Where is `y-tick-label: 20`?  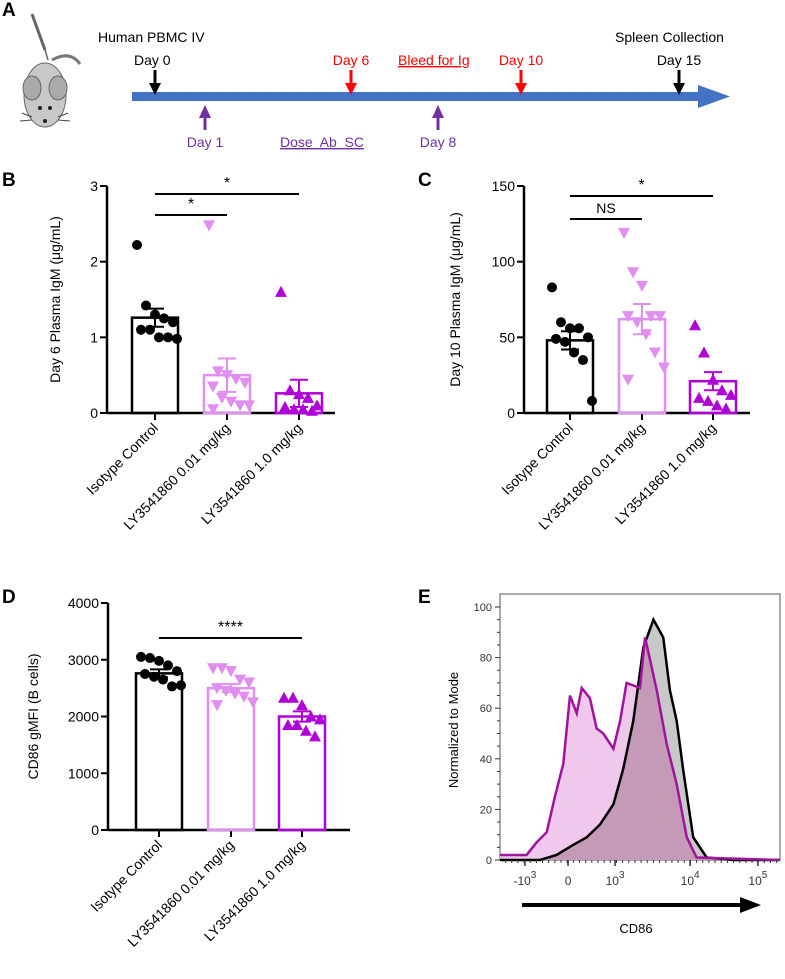 y-tick-label: 20 is located at coordinates (486, 810).